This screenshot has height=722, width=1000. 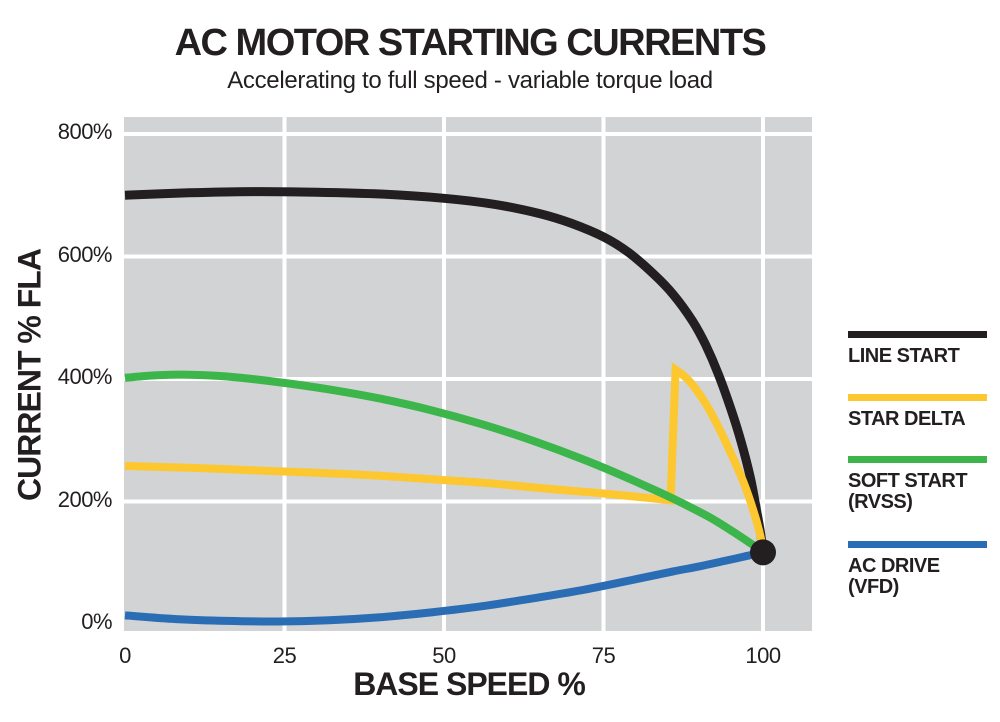 I want to click on x-tick-label-75: 75, so click(x=603, y=655).